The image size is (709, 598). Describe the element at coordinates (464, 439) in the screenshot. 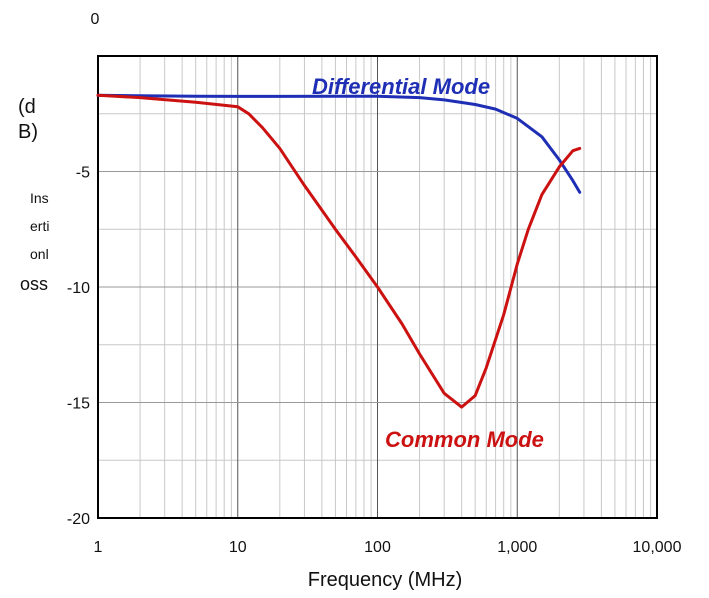

I see `series-label-common-mode: Common Mode` at that location.